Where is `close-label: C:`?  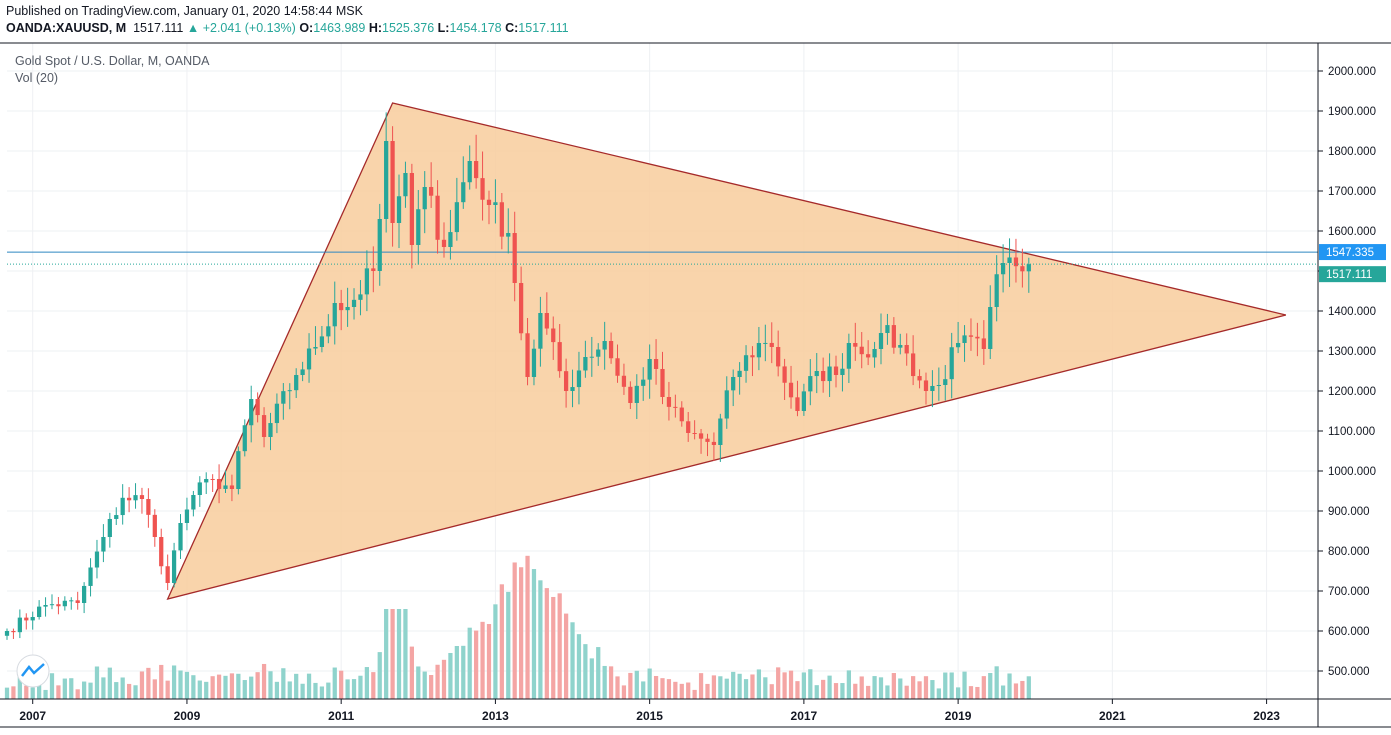
close-label: C: is located at coordinates (512, 28).